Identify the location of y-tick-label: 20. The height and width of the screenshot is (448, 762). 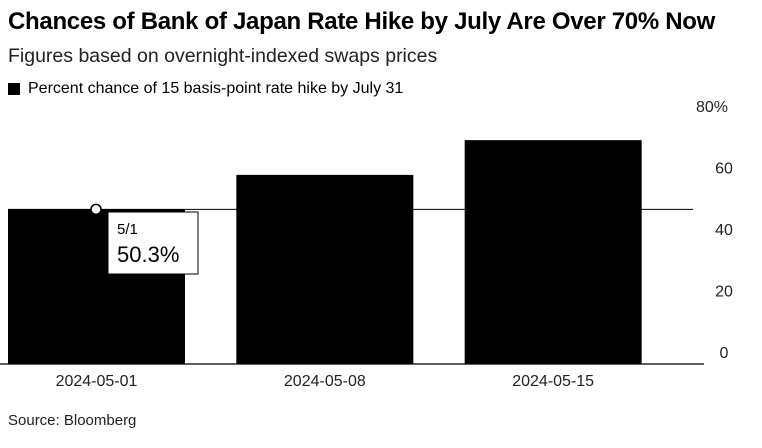
(724, 292).